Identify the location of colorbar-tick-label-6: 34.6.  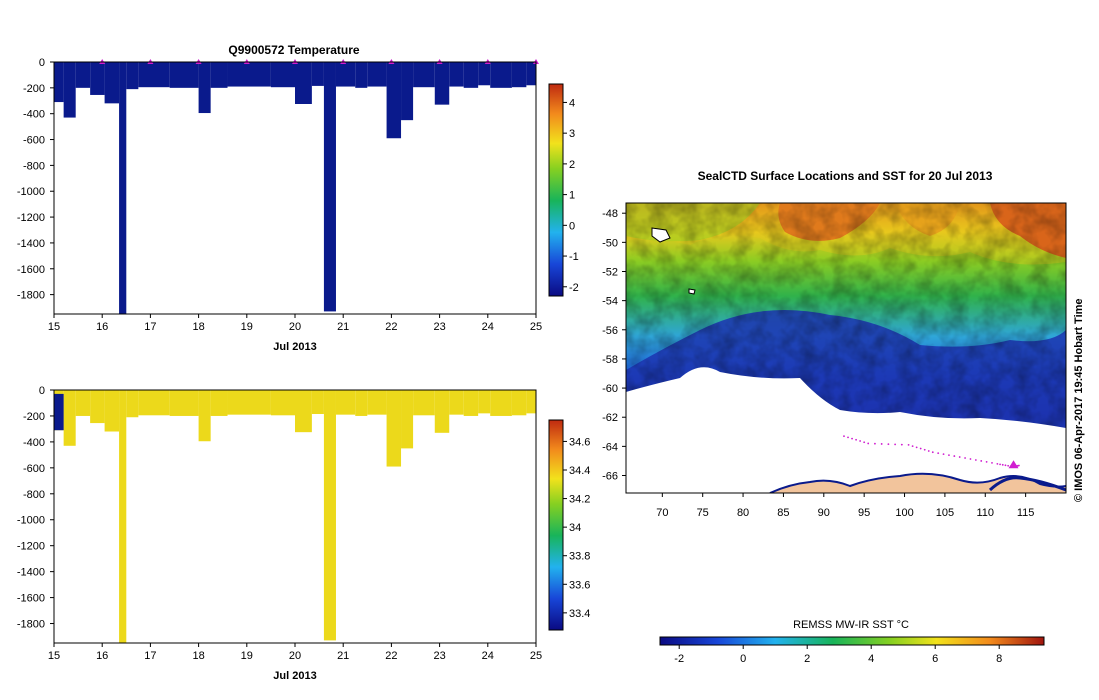
(579, 442).